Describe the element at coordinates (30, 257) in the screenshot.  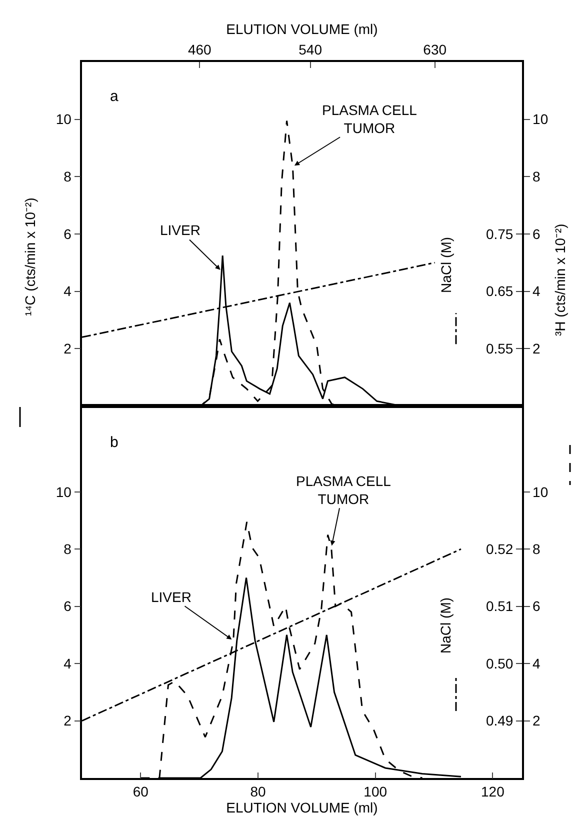
I see `y-axis-title: ¹⁴C (cts/min x 10⁻²)` at that location.